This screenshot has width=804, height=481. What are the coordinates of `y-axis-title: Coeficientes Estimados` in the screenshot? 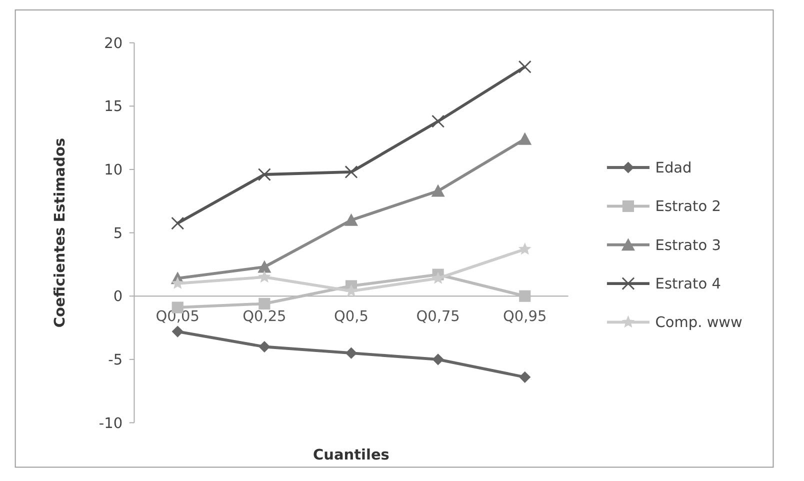 It's located at (60, 233).